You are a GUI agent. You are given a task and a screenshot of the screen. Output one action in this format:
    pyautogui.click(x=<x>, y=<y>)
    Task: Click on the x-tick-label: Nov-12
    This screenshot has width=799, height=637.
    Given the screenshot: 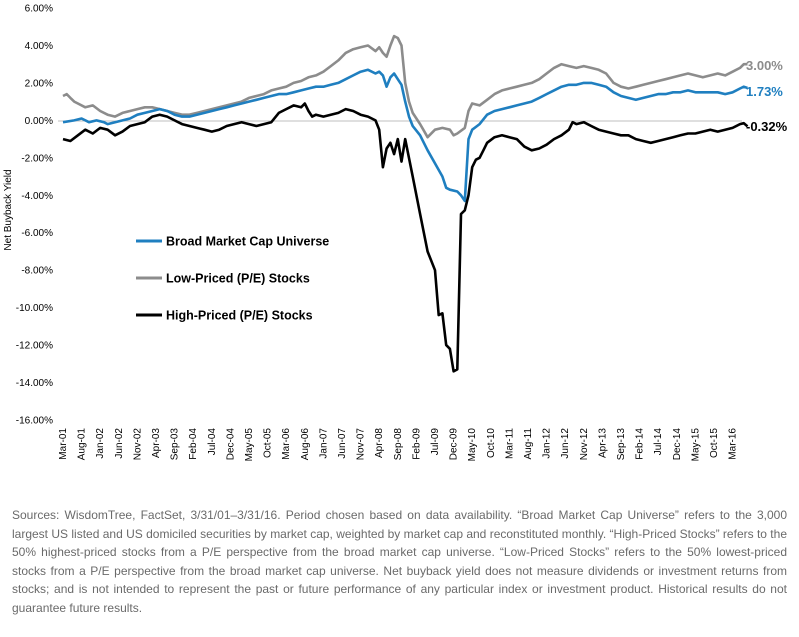 What is the action you would take?
    pyautogui.click(x=584, y=444)
    